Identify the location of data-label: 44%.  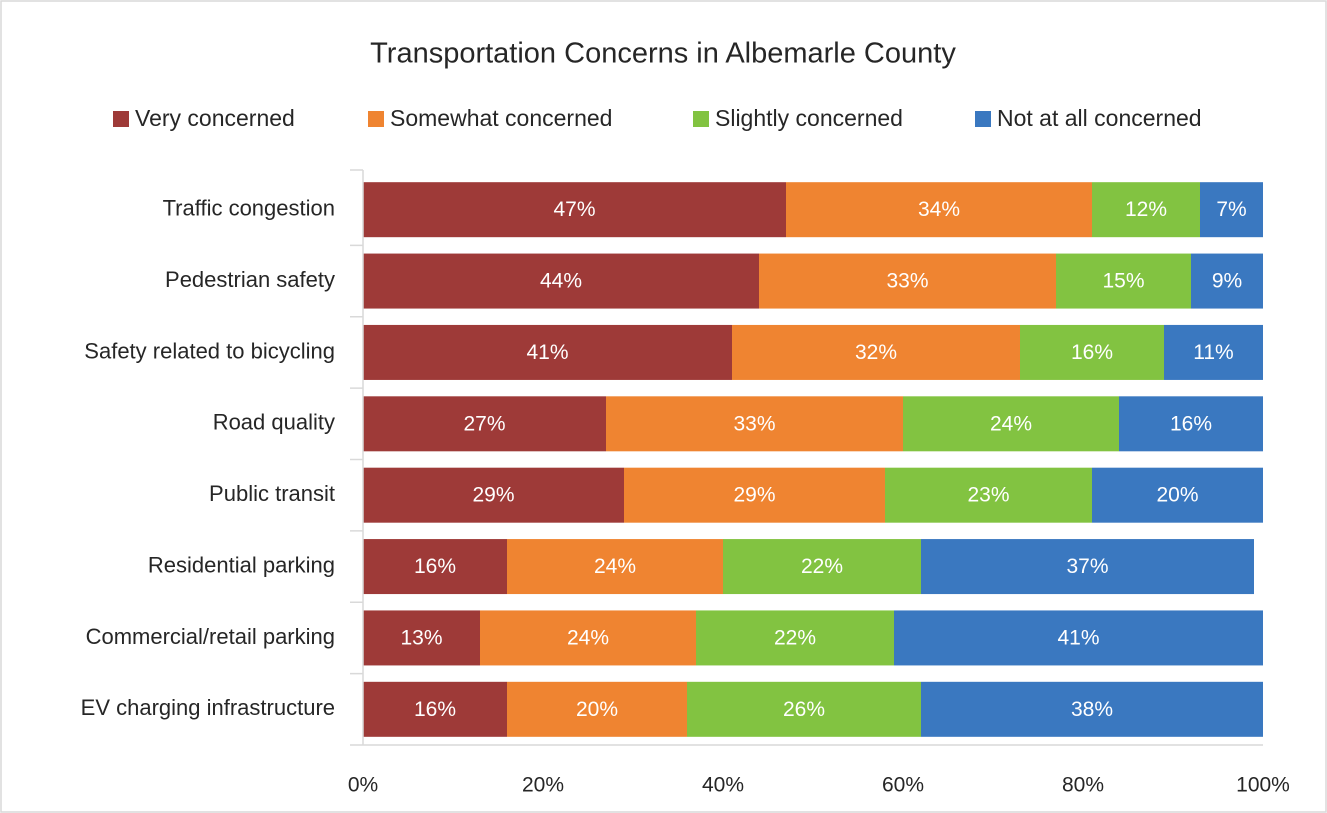
(561, 281).